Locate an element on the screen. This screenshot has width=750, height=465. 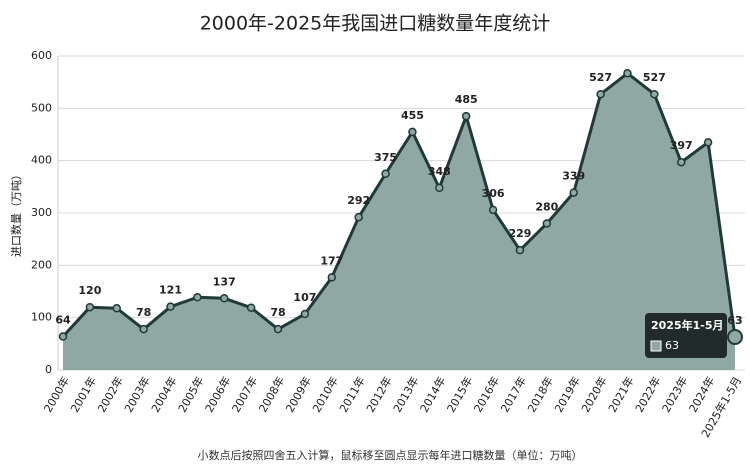
y-tick-label: 300 is located at coordinates (41, 212).